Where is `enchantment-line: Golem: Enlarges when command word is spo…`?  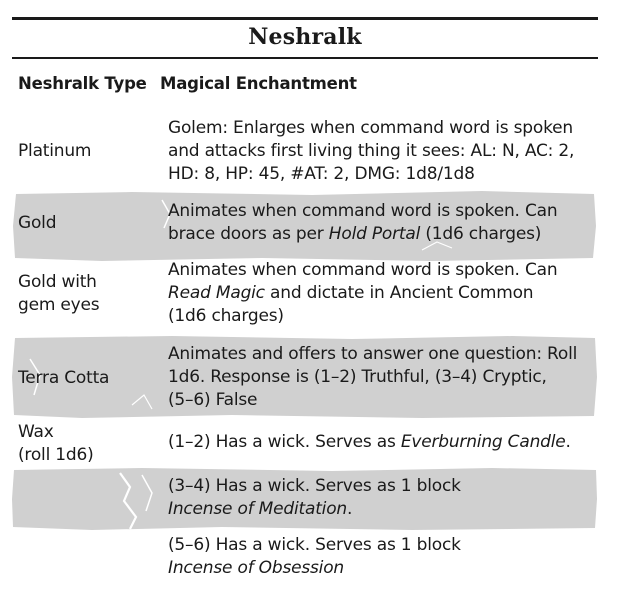
enchantment-line: Golem: Enlarges when command word is spo… is located at coordinates (380, 128).